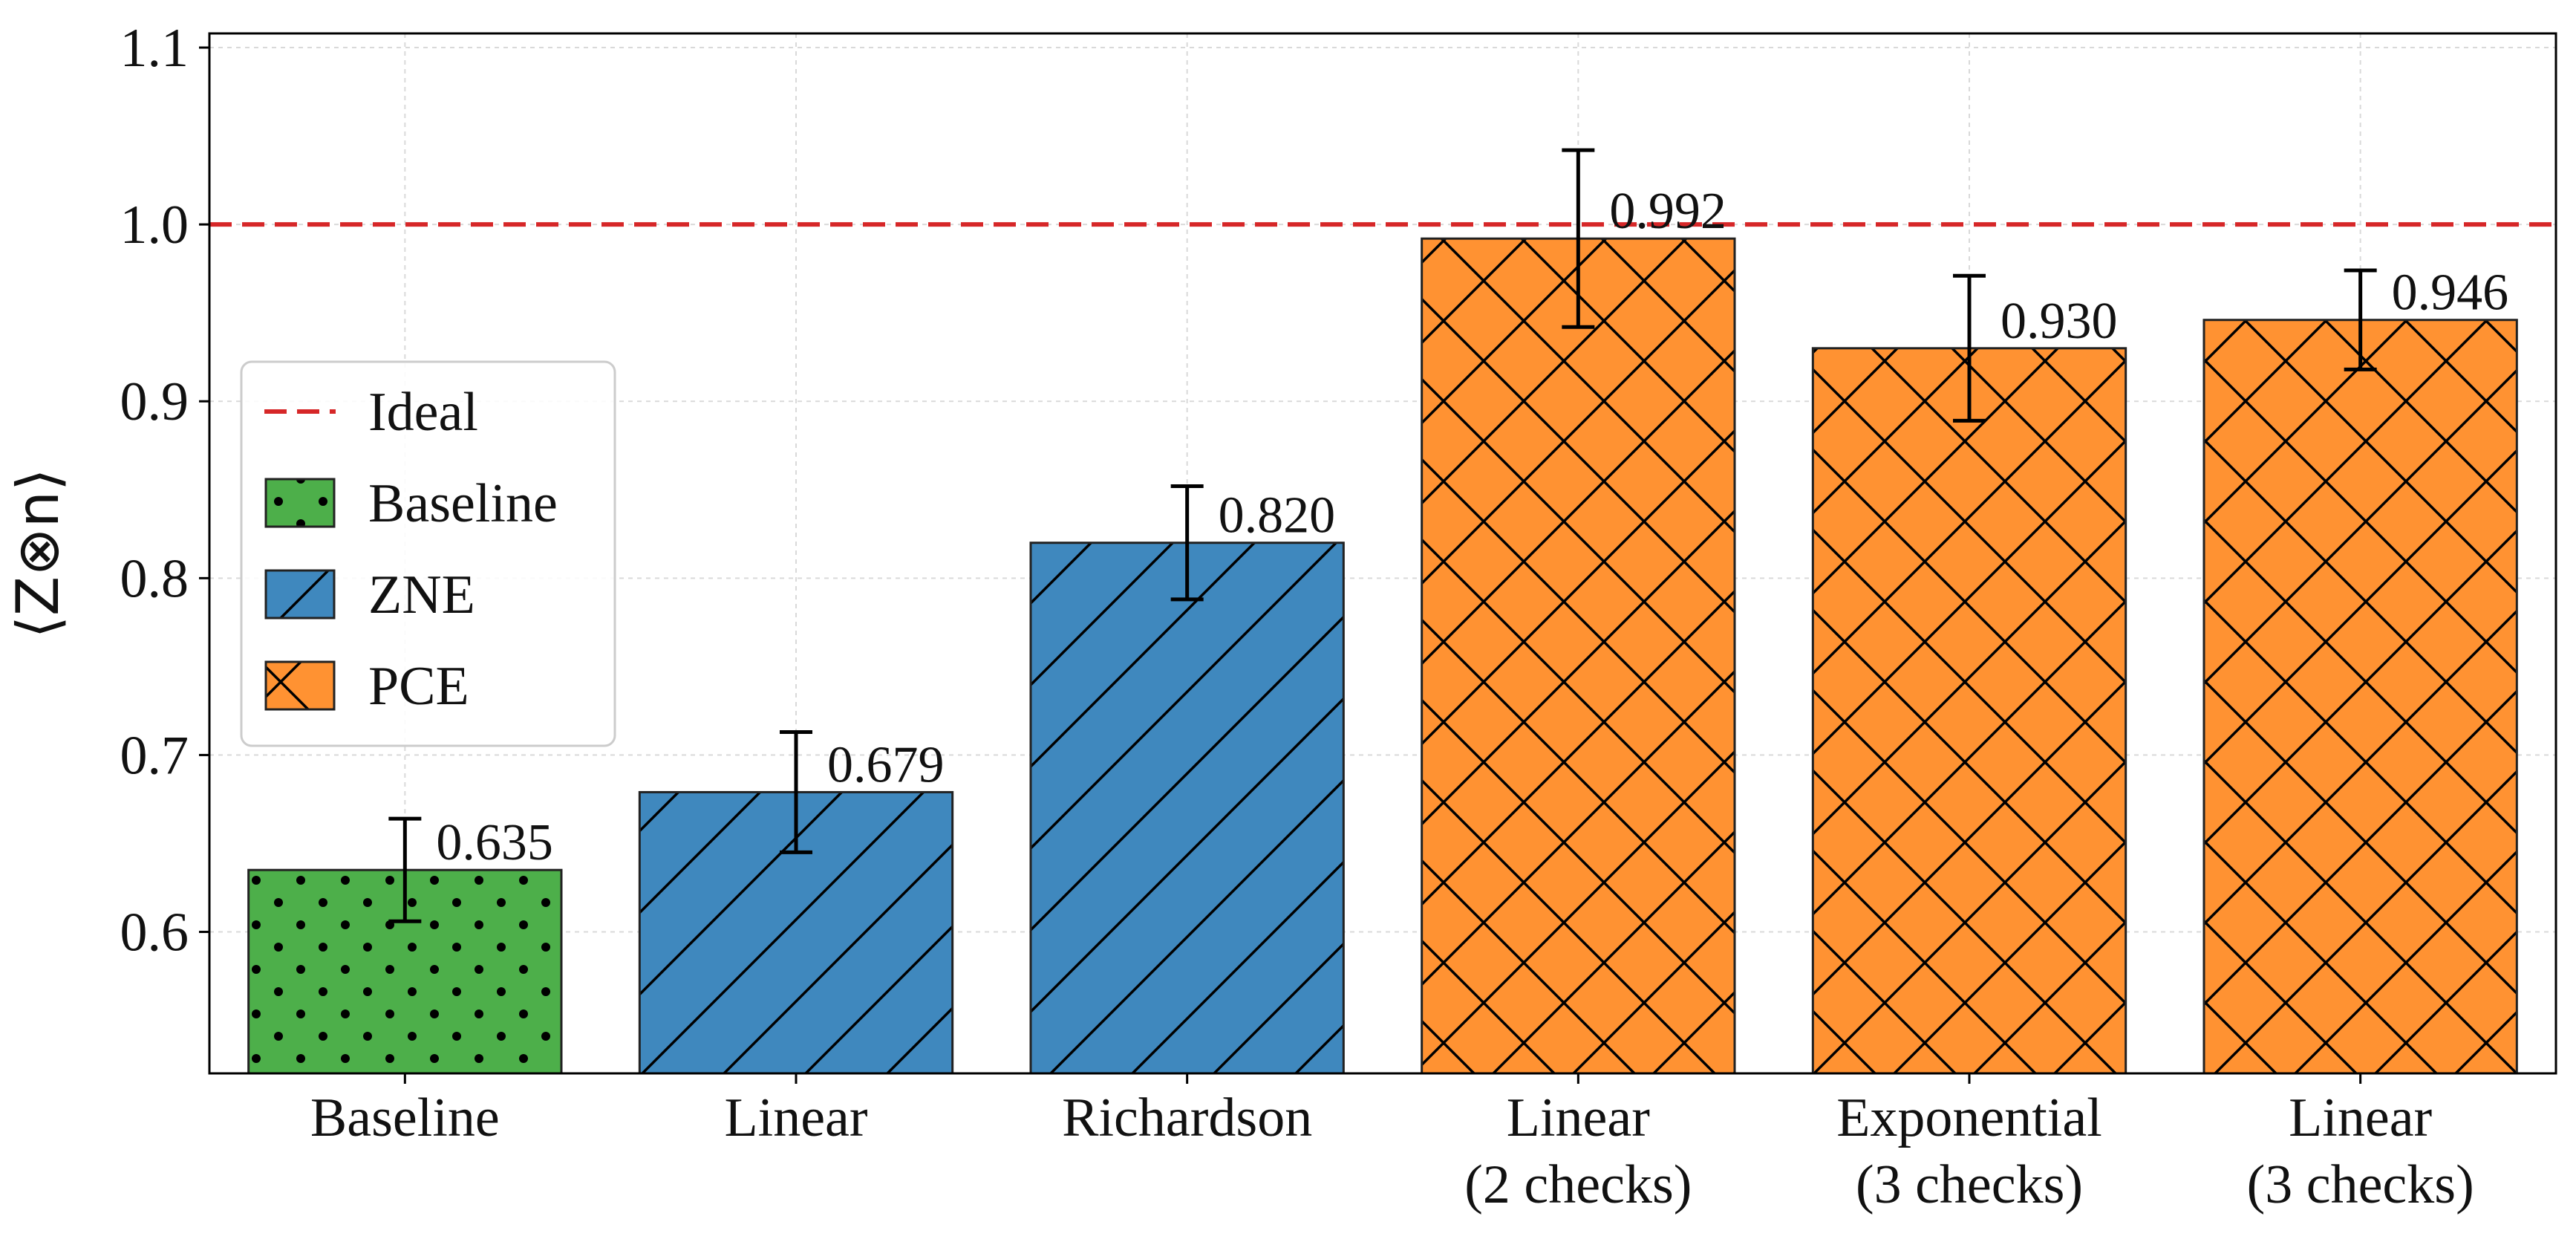 The image size is (2576, 1242). Describe the element at coordinates (164, 490) in the screenshot. I see `y-axis-ticks: 0.6 0.7 0.8 0.9 1.0 1.1` at that location.